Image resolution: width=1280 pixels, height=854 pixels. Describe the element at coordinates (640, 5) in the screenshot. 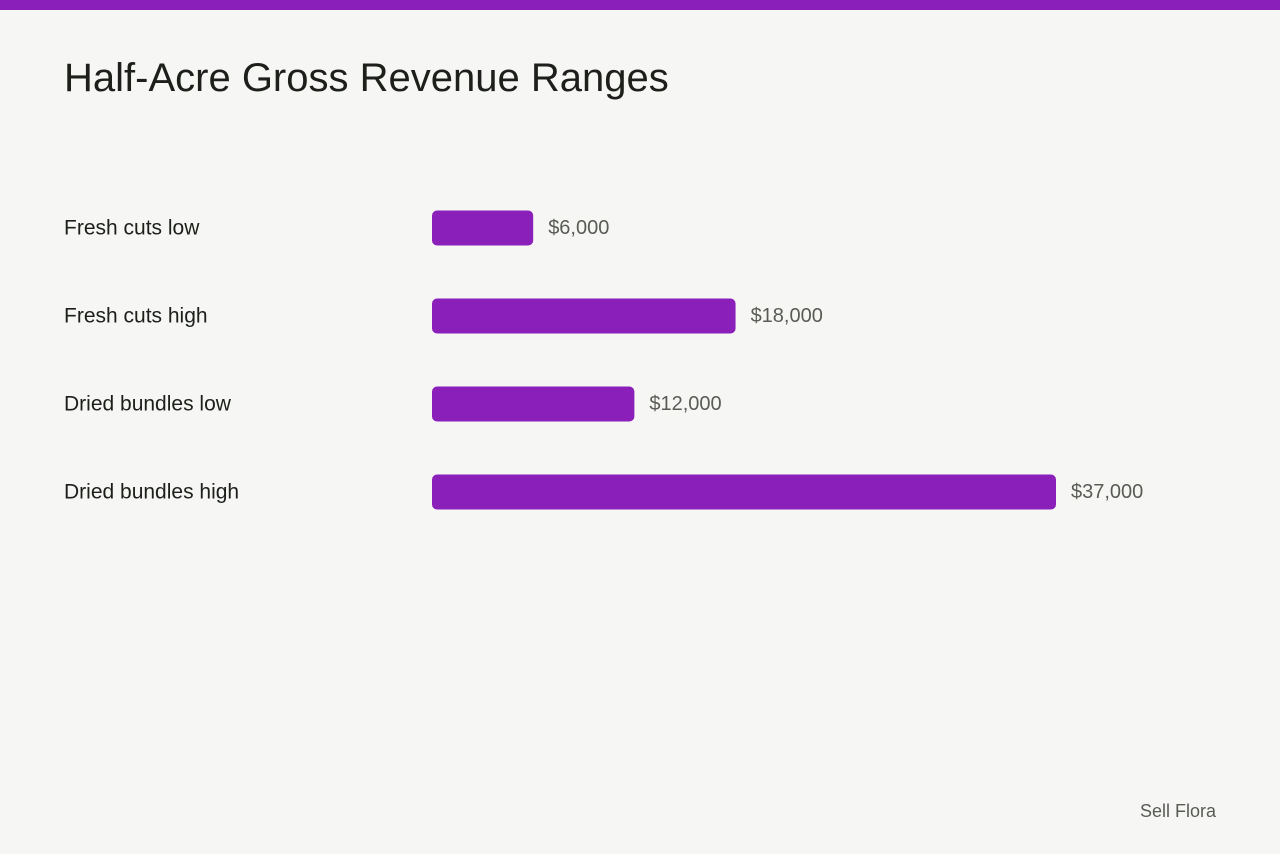

I see `top-accent-bar` at that location.